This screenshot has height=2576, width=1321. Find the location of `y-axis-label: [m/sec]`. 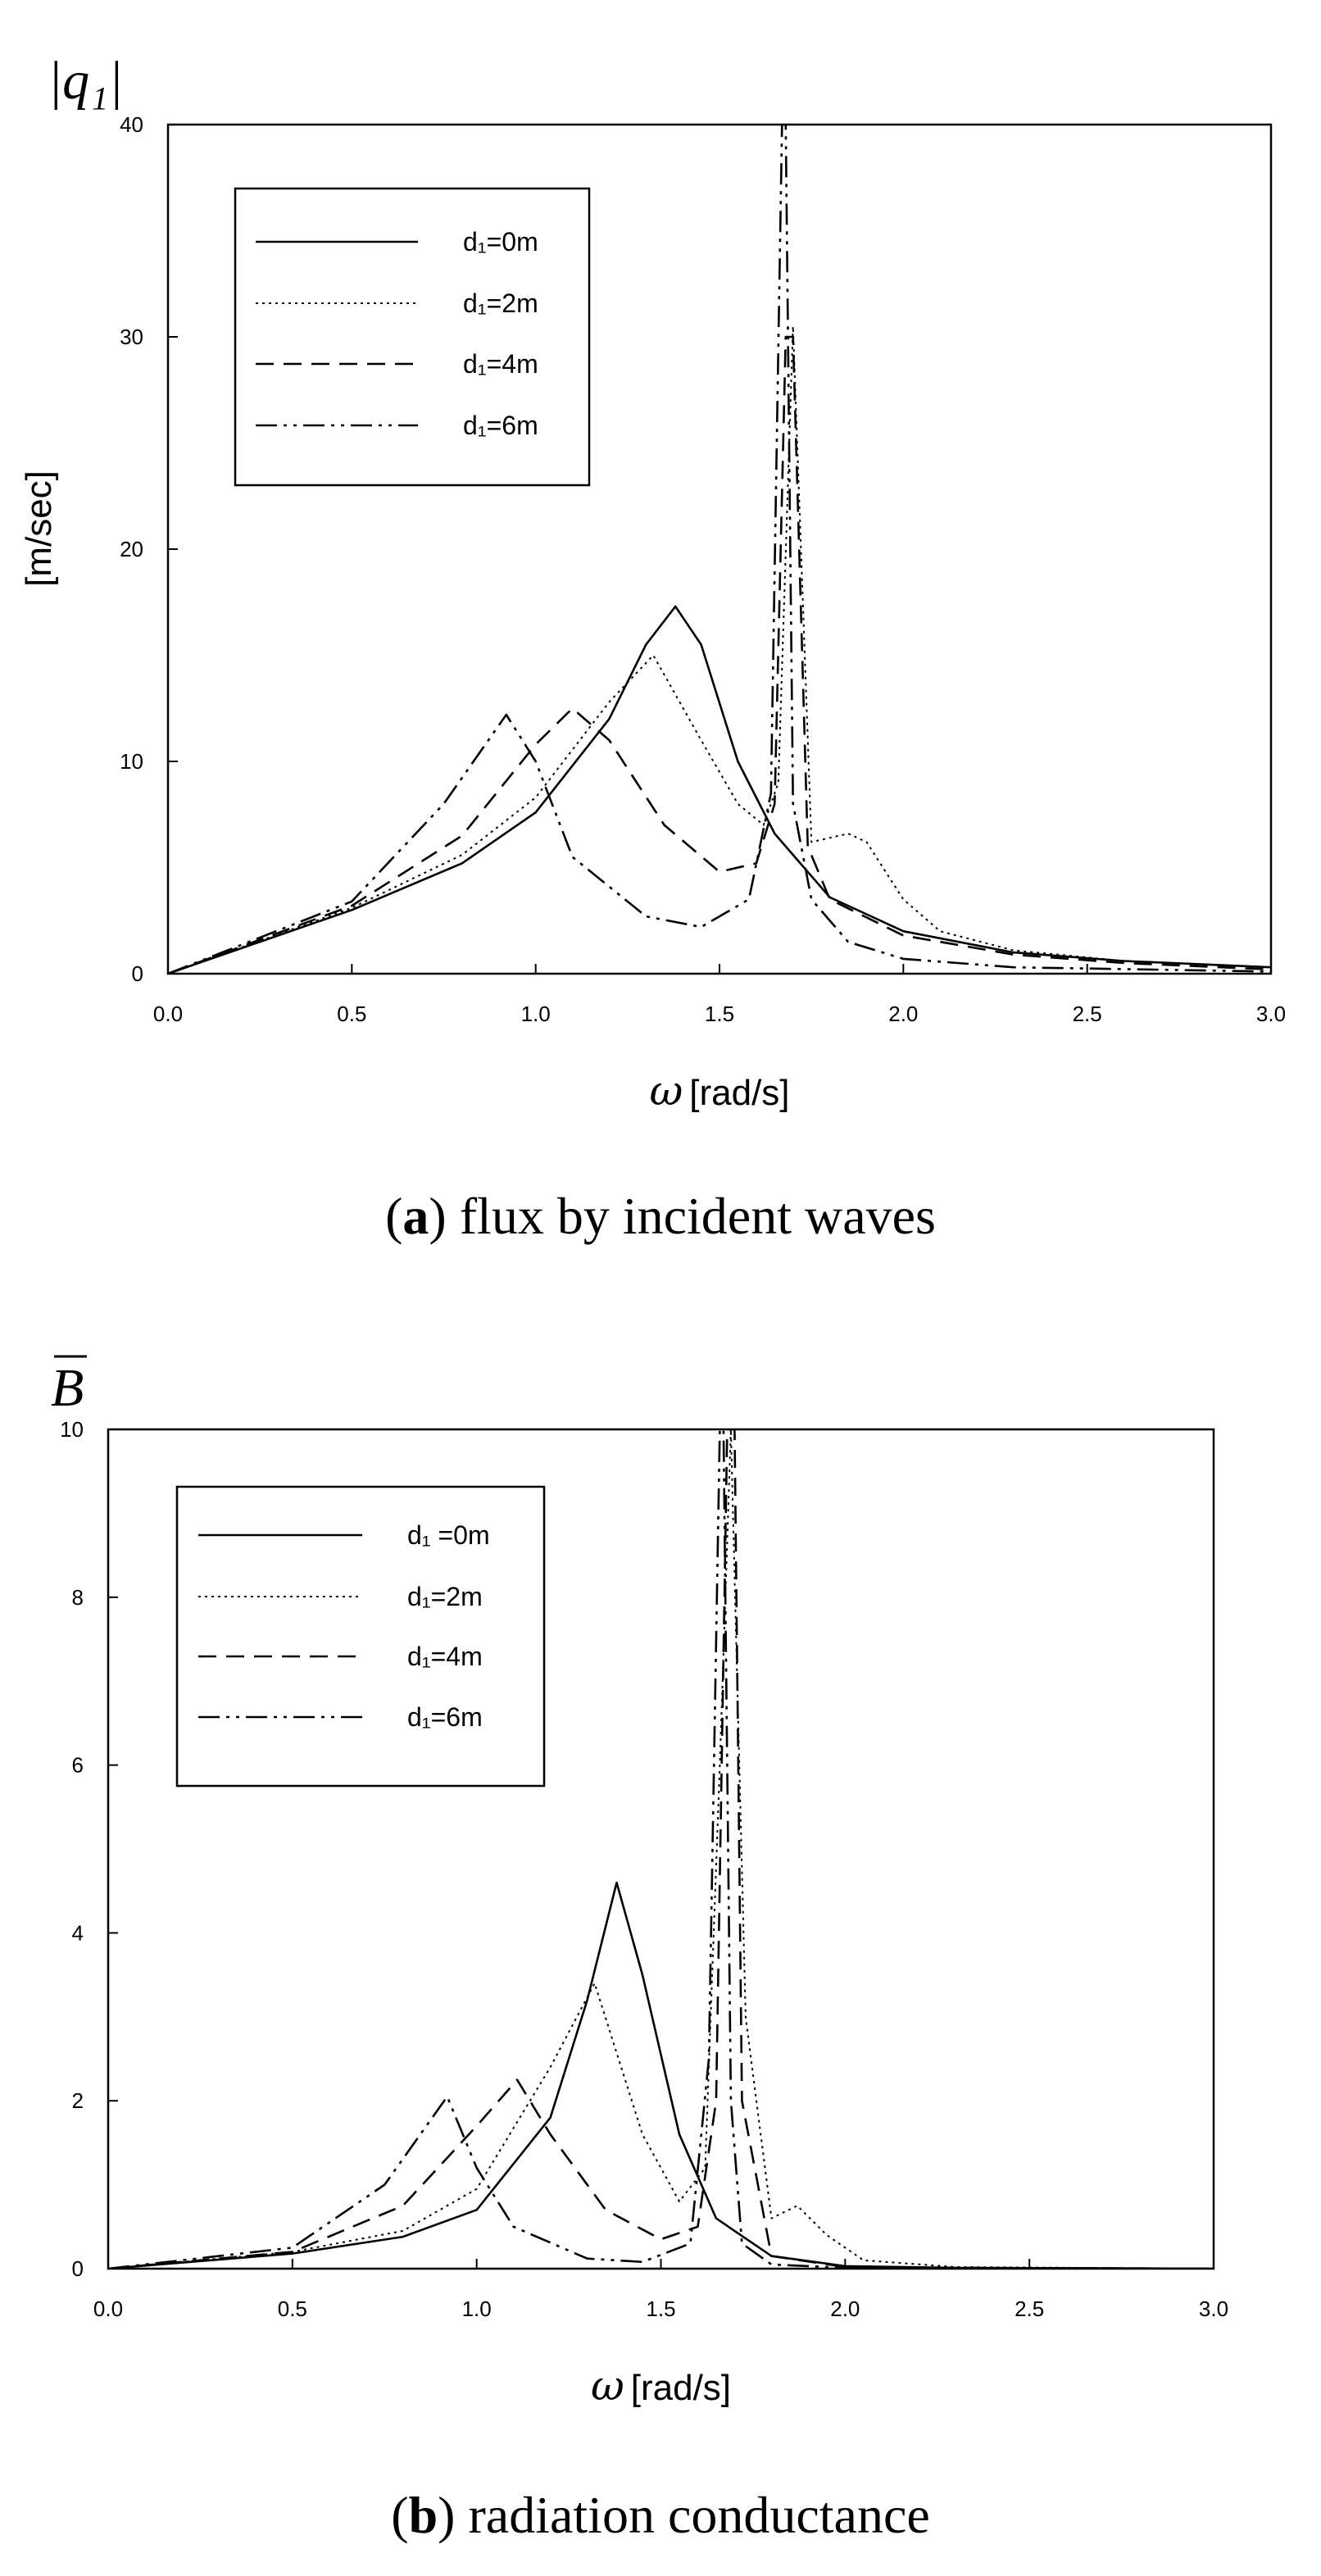

y-axis-label: [m/sec] is located at coordinates (39, 528).